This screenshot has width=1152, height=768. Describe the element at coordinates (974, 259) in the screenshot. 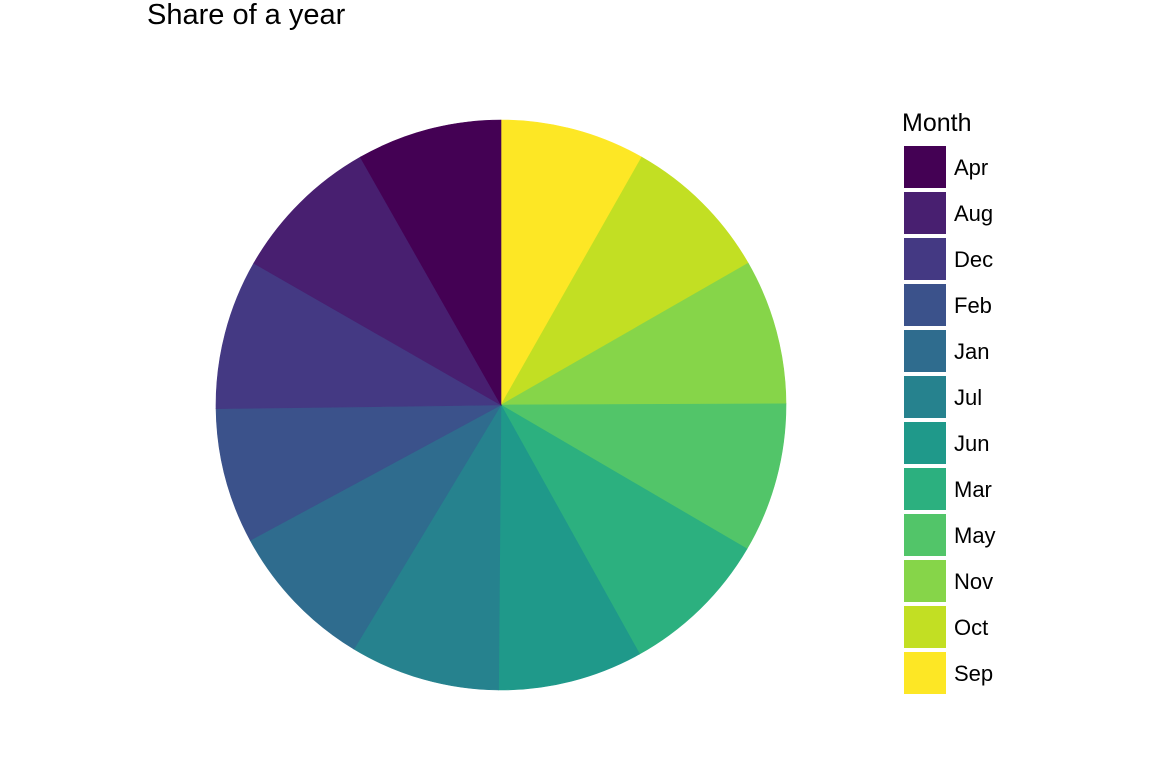

I see `legend-label: Dec` at that location.